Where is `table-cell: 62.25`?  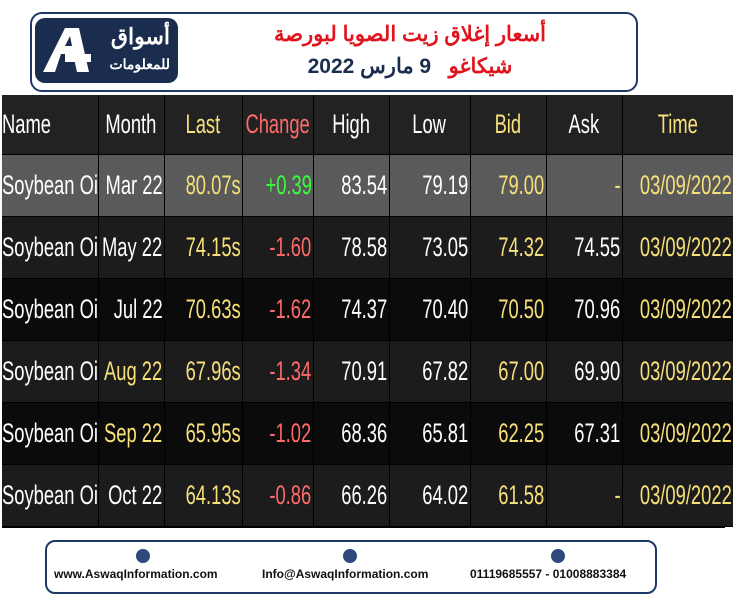
table-cell: 62.25 is located at coordinates (521, 433).